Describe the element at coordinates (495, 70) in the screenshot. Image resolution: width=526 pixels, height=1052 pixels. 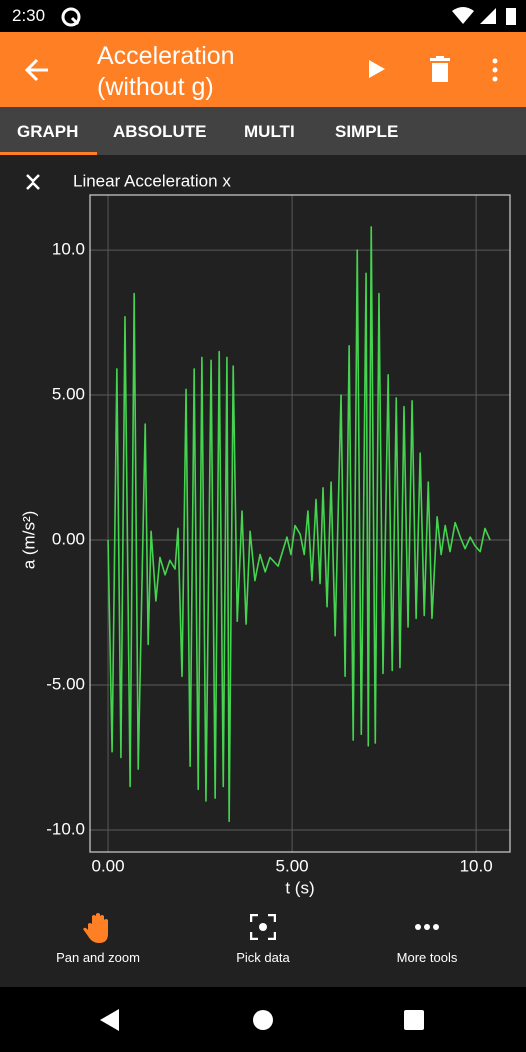
I see `menu-button` at that location.